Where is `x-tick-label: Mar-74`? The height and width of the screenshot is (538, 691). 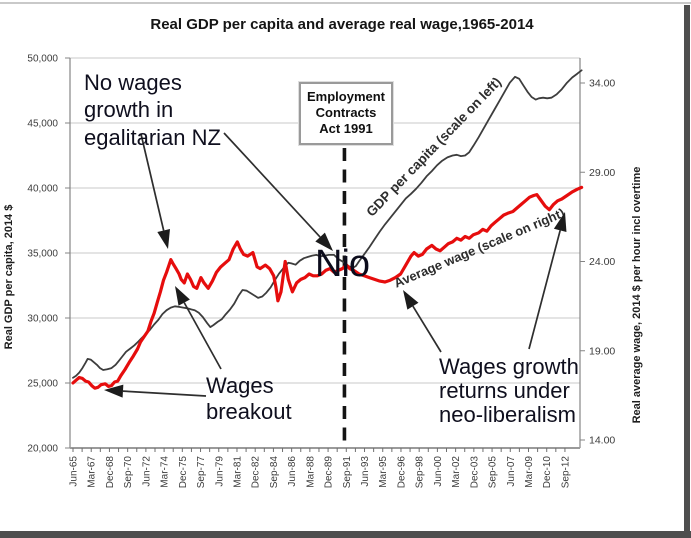 x-tick-label: Mar-74 is located at coordinates (165, 472).